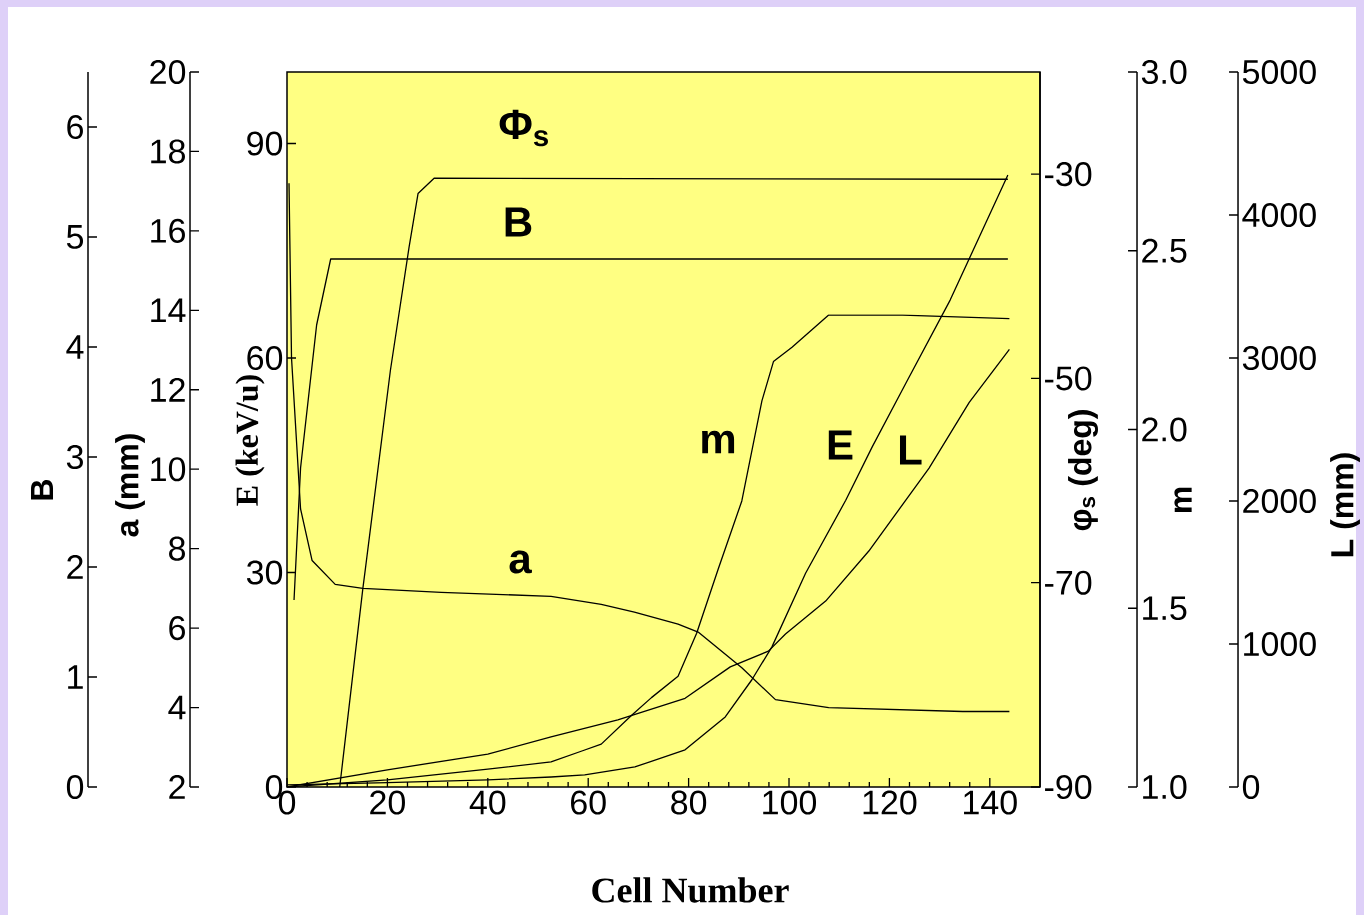  What do you see at coordinates (177, 707) in the screenshot?
I see `y-tick-label: 4` at bounding box center [177, 707].